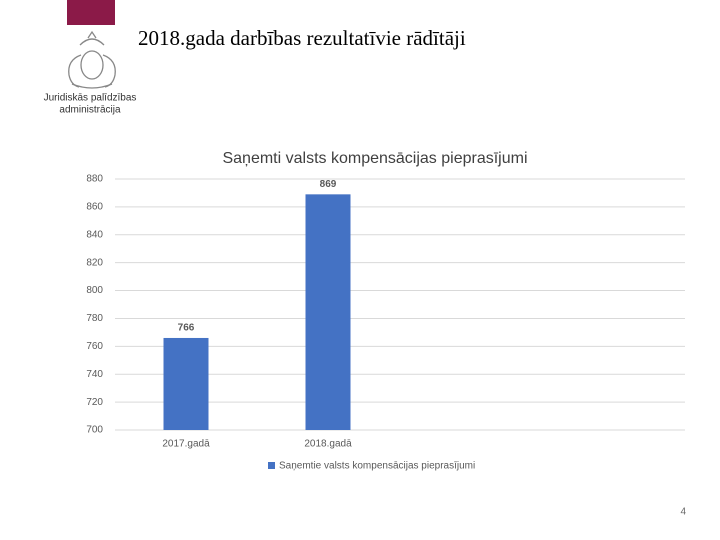  What do you see at coordinates (91, 12) in the screenshot?
I see `logo-band` at bounding box center [91, 12].